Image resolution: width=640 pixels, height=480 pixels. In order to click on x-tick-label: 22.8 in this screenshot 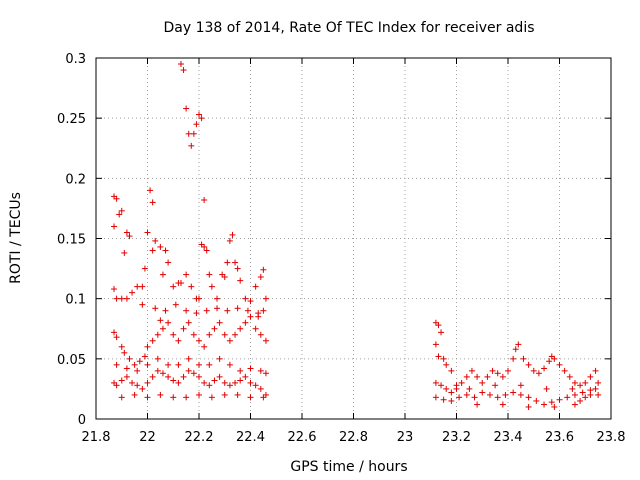, I will do `click(353, 437)`.